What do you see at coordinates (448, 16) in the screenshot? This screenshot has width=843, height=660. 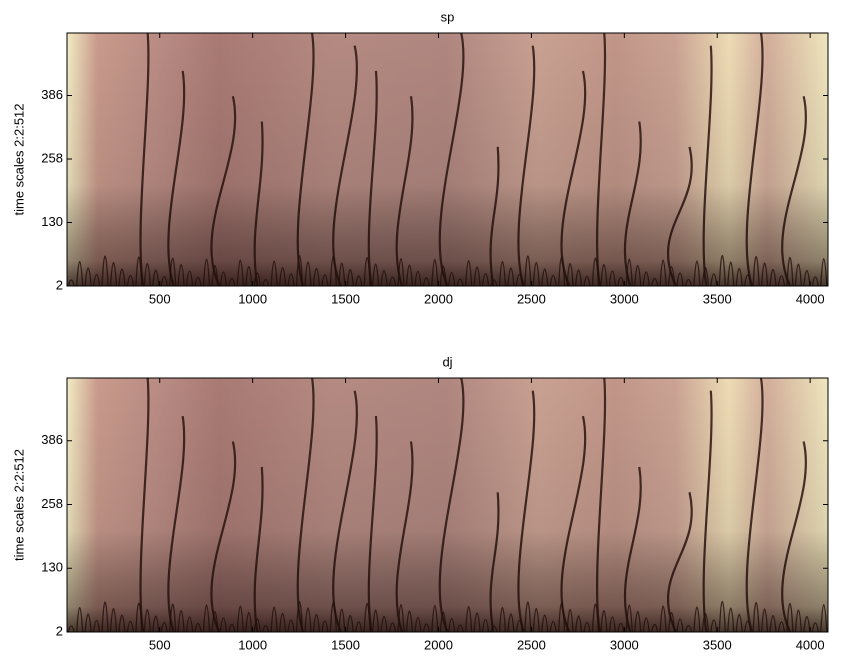 I see `chart-title: sp` at bounding box center [448, 16].